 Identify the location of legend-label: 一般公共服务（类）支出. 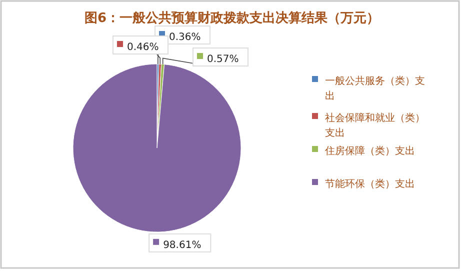
(375, 88).